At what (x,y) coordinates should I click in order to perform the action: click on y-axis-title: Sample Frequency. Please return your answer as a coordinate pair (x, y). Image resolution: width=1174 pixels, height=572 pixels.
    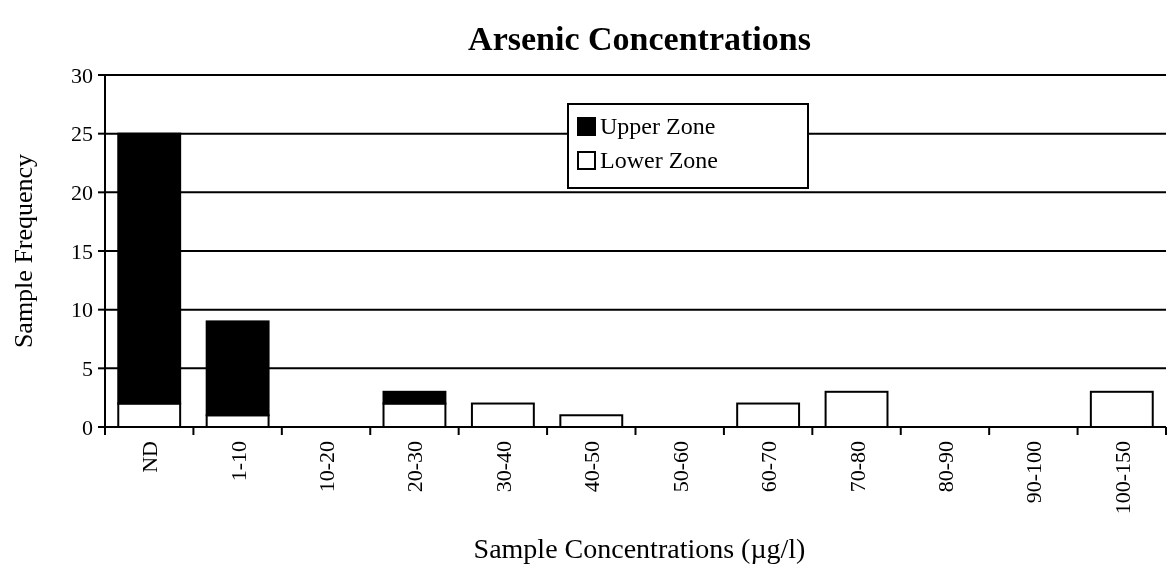
    Looking at the image, I should click on (23, 251).